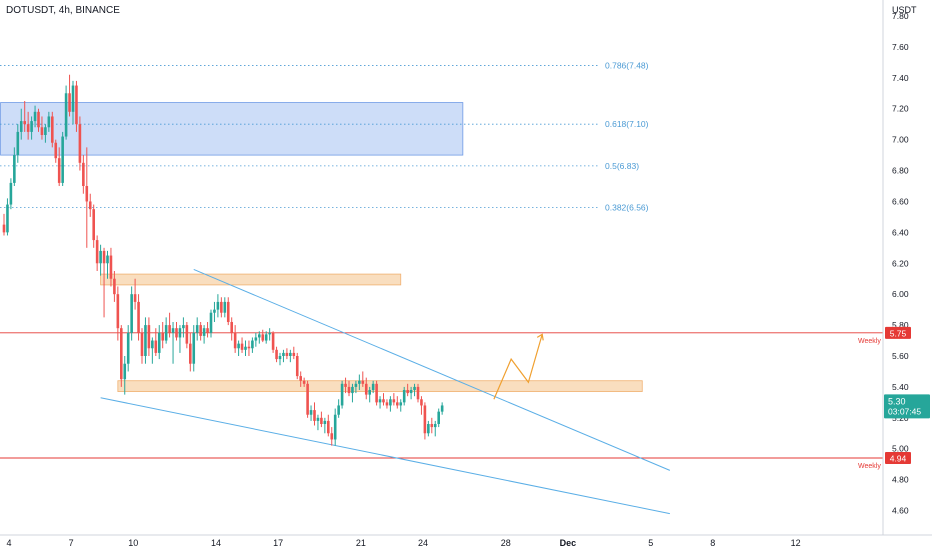 This screenshot has height=550, width=932. I want to click on x-tick-label: 12, so click(796, 543).